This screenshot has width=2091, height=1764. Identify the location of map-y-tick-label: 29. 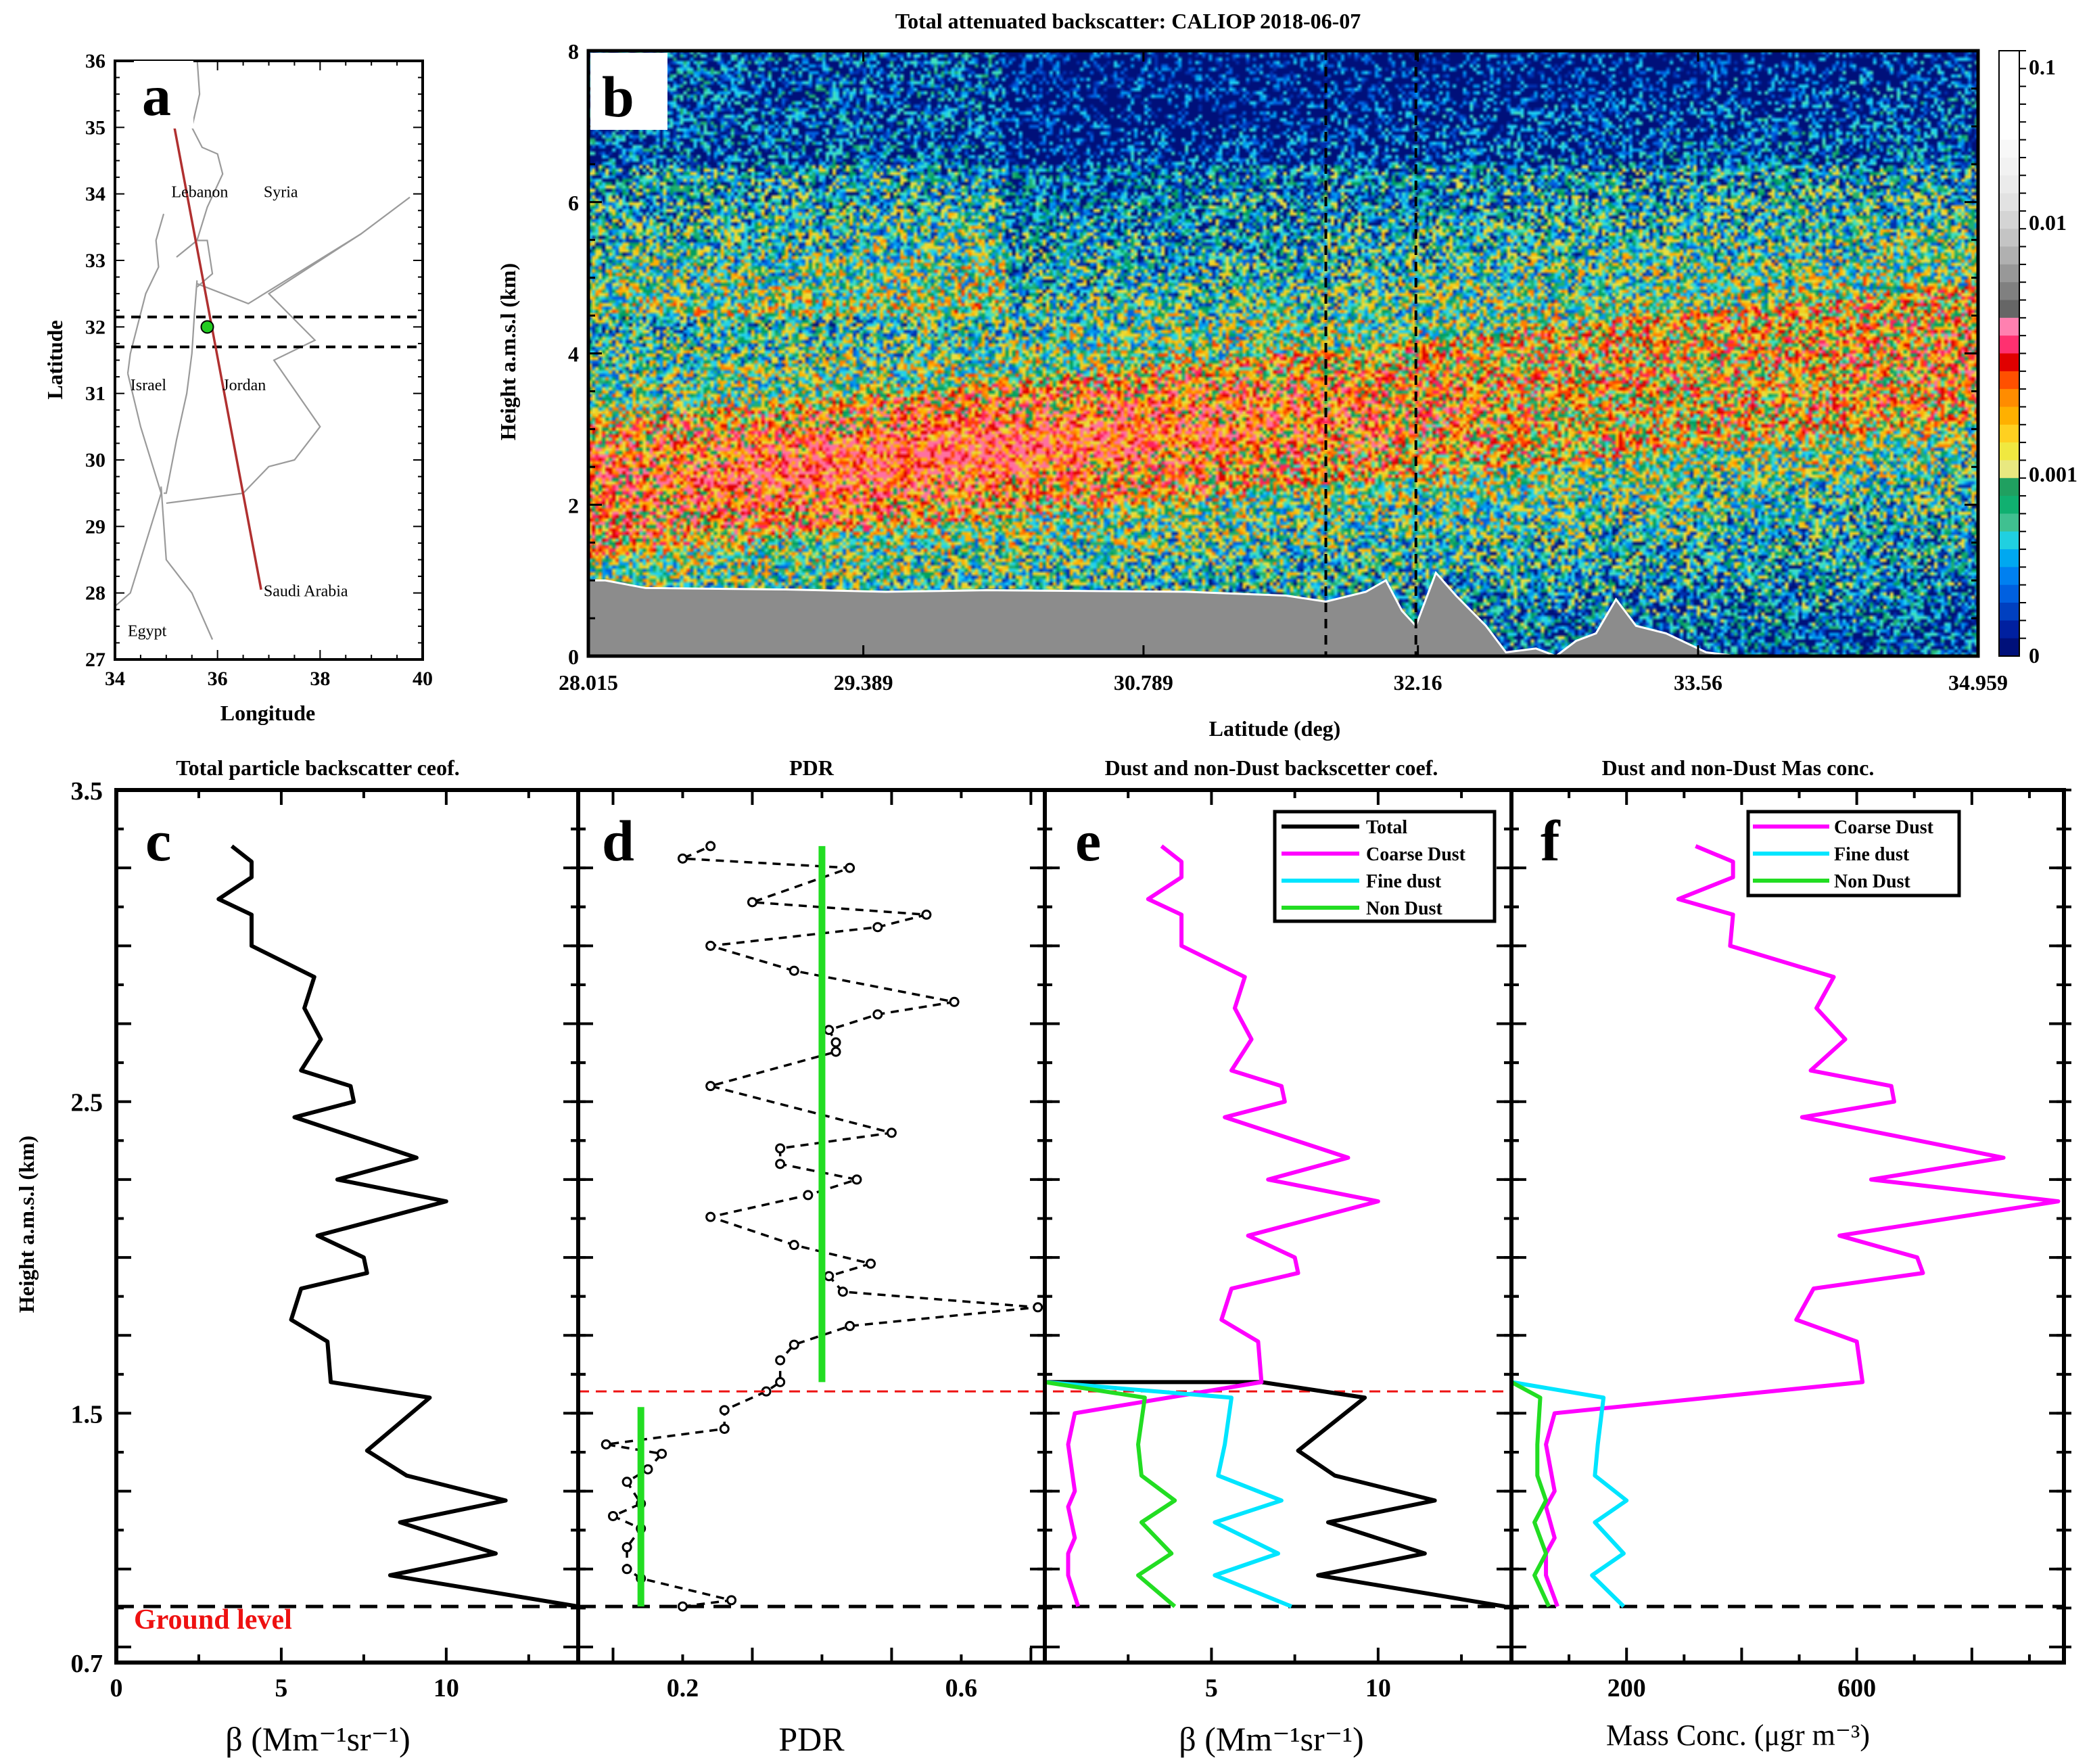
(95, 526).